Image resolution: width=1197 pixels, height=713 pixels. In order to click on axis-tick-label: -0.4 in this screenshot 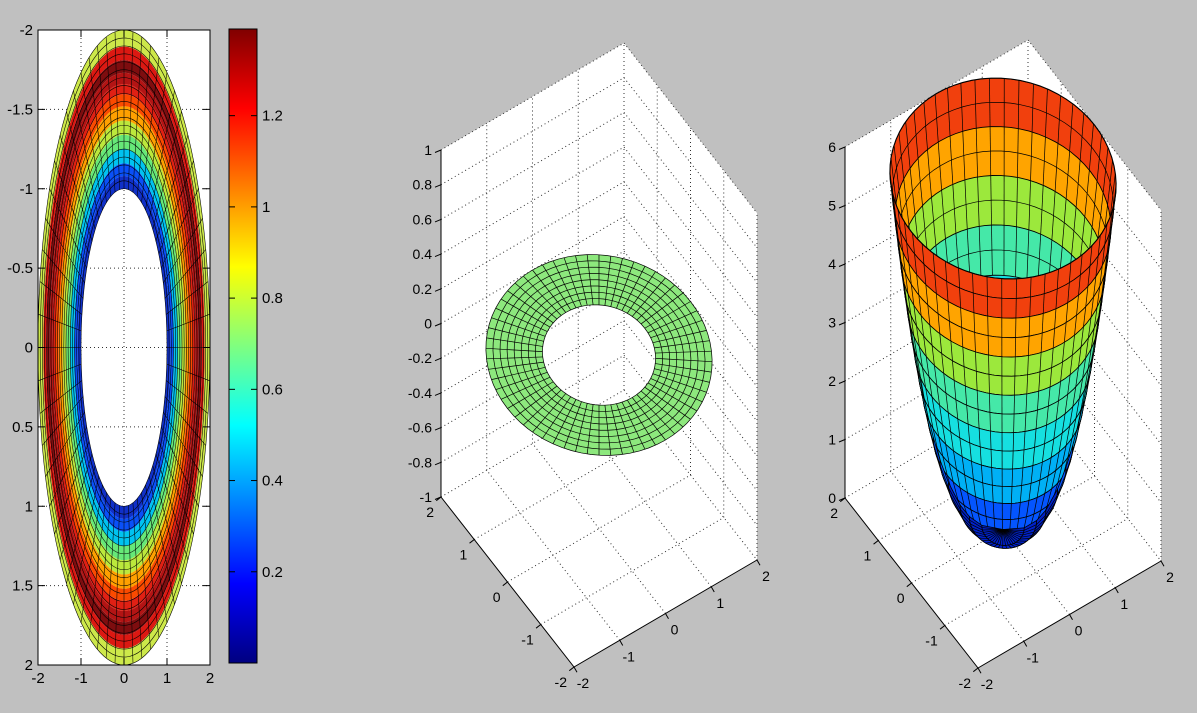, I will do `click(420, 393)`.